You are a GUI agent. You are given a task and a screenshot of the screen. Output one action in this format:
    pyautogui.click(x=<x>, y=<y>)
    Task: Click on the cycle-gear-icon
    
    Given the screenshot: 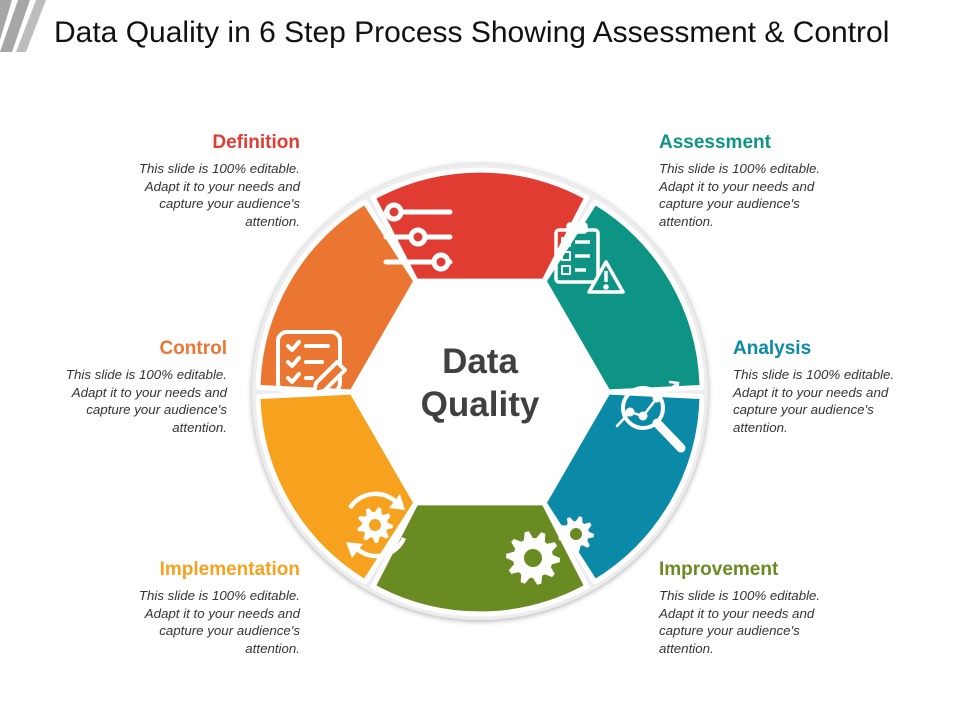 What is the action you would take?
    pyautogui.click(x=376, y=525)
    